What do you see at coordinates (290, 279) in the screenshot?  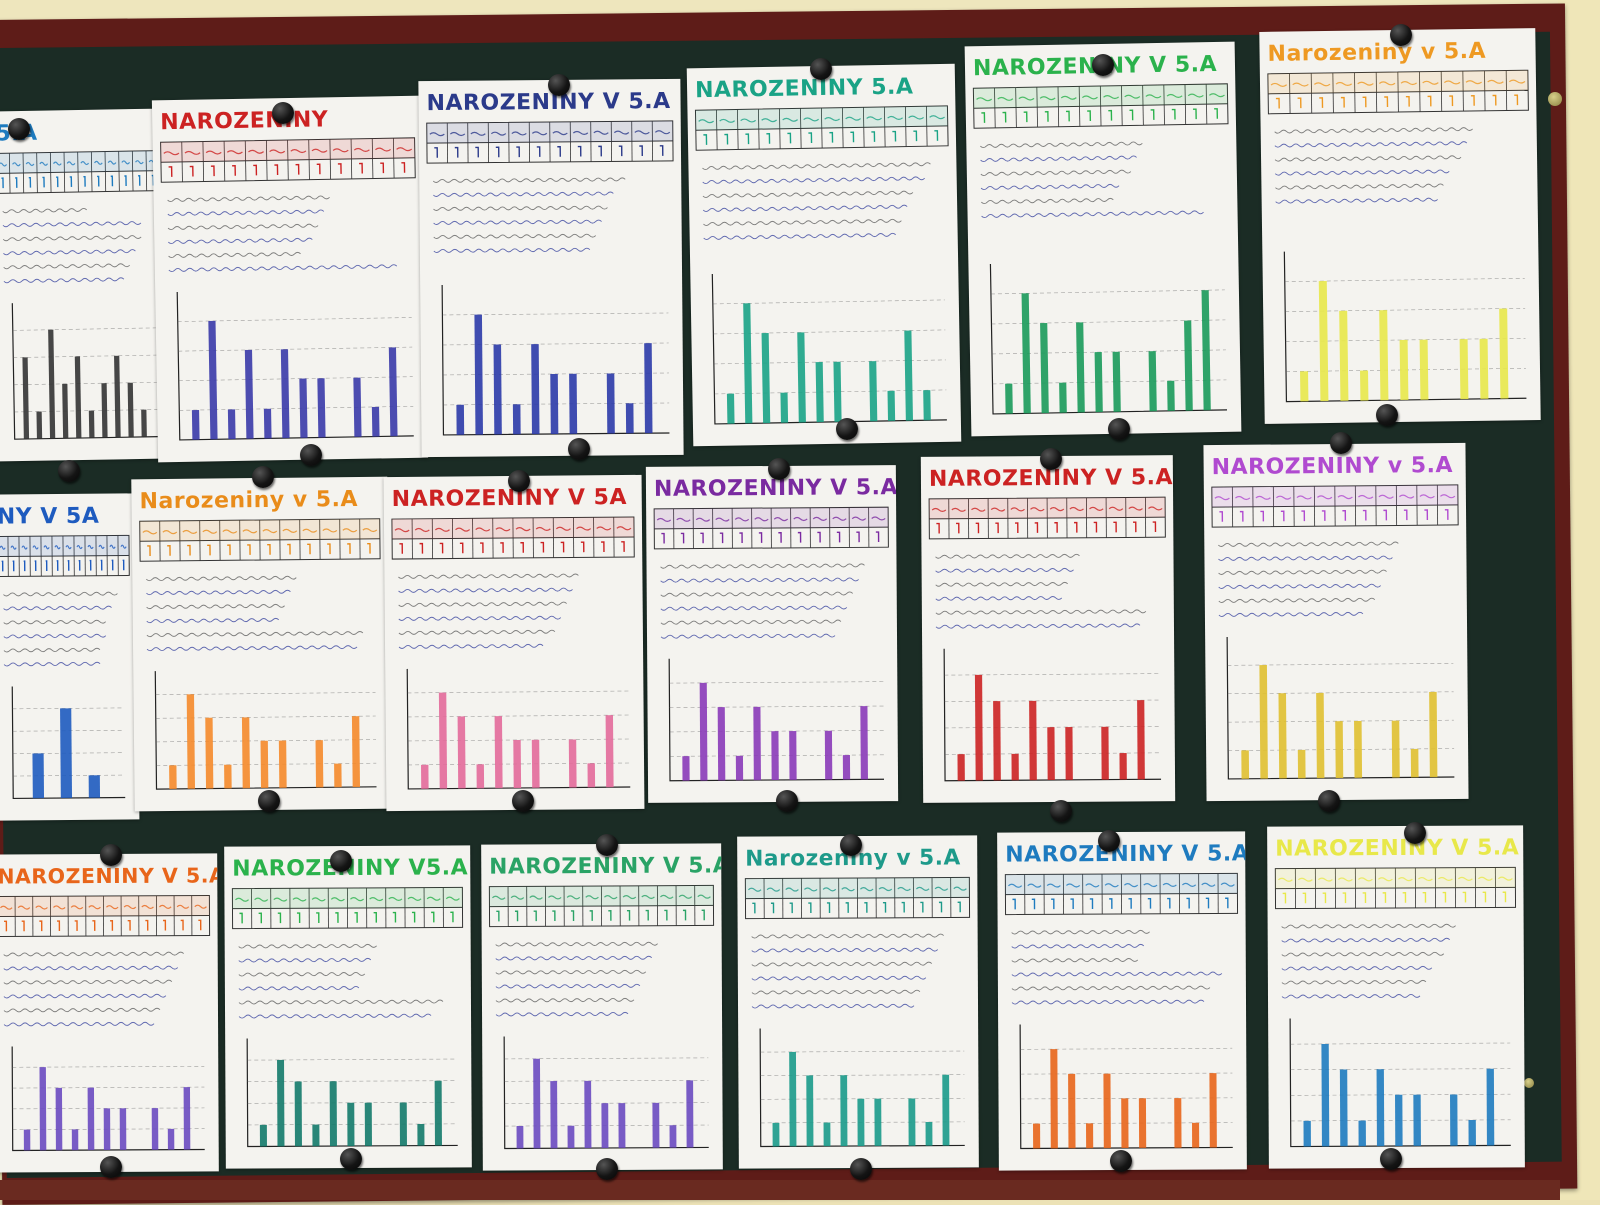 I see `poster: NAROZENINY` at bounding box center [290, 279].